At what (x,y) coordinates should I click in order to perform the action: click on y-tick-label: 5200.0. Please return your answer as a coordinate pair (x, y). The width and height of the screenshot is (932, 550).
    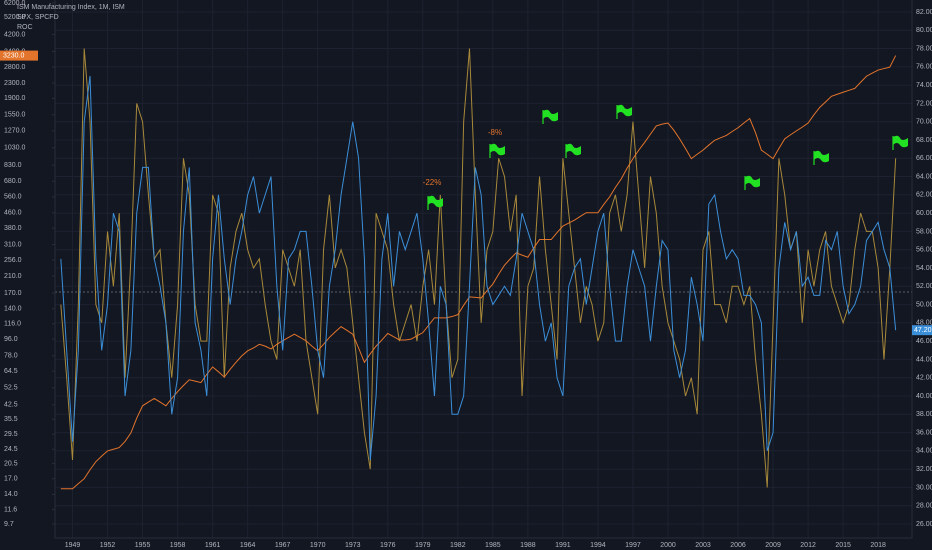
    Looking at the image, I should click on (15, 17).